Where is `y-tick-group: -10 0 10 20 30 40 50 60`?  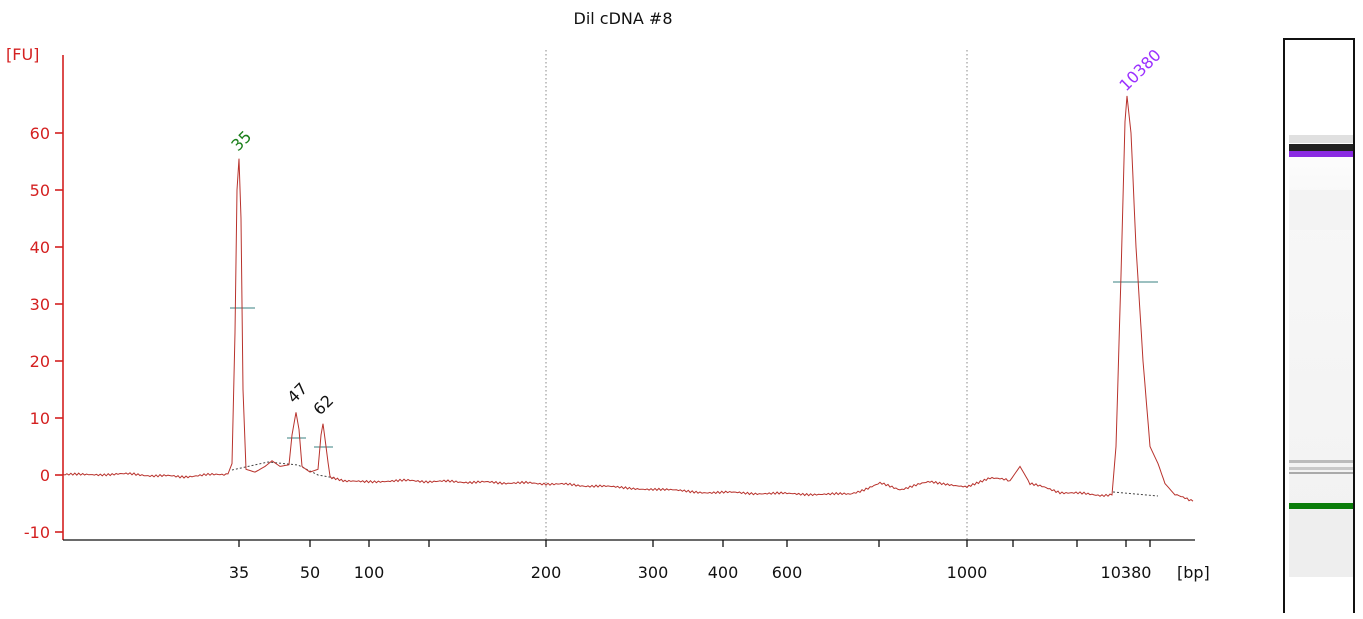 y-tick-group: -10 0 10 20 30 40 50 60 is located at coordinates (43, 333).